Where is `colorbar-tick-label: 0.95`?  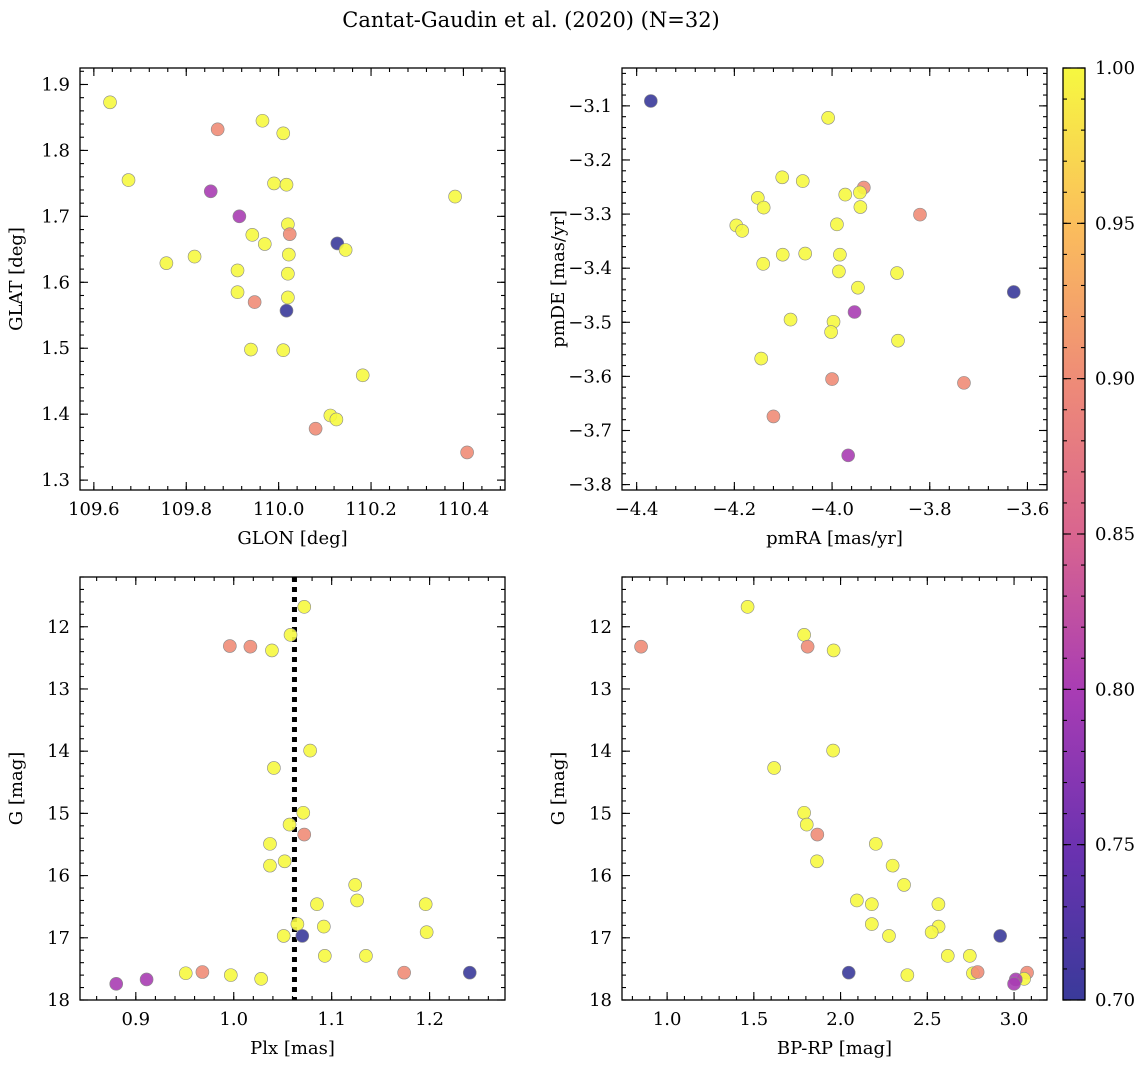 colorbar-tick-label: 0.95 is located at coordinates (1115, 223).